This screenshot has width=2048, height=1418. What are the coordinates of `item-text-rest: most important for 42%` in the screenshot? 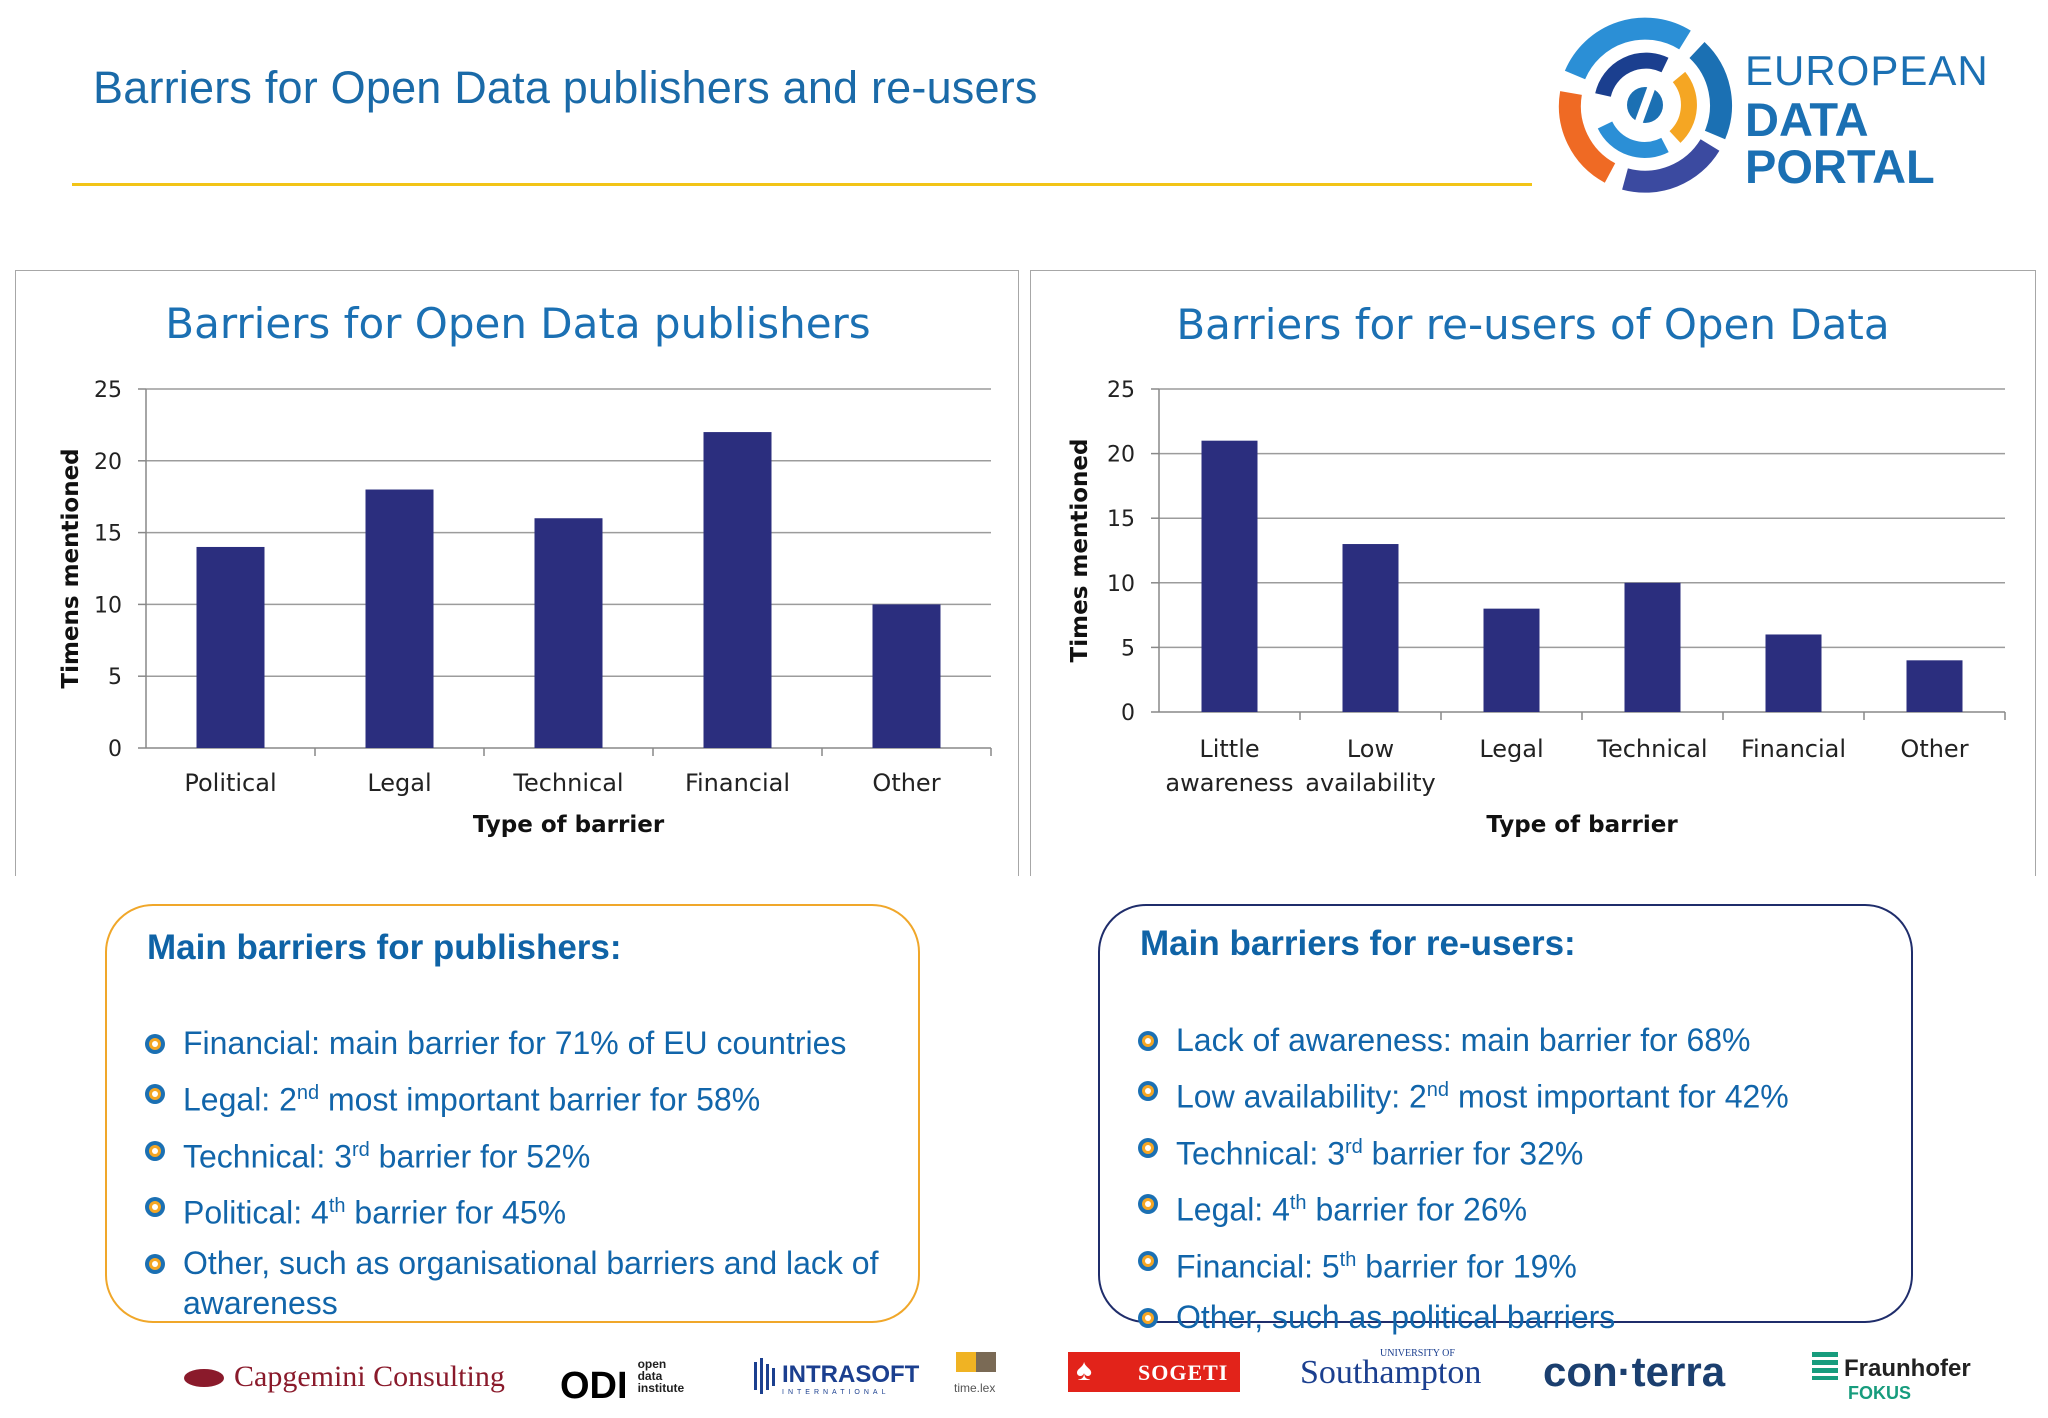 It's located at (1619, 1096).